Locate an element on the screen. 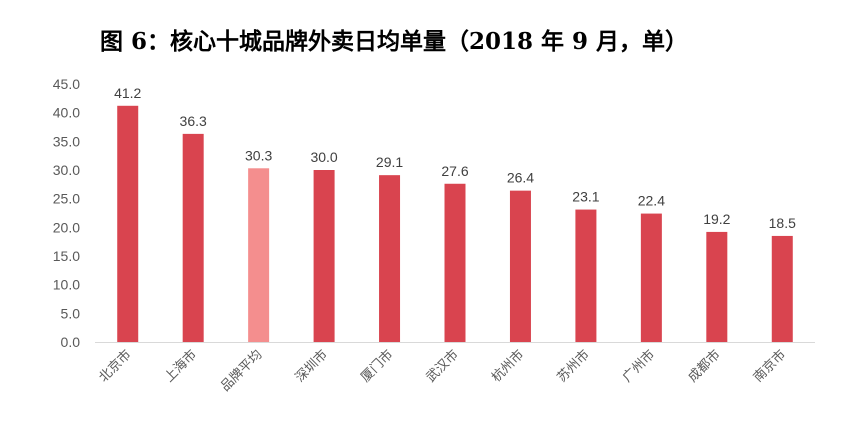 This screenshot has height=430, width=850. y-axis: 0.0 5.0 10.0 15.0 20.0 25.0 30.0 35.0 40.0 45.0 is located at coordinates (66, 213).